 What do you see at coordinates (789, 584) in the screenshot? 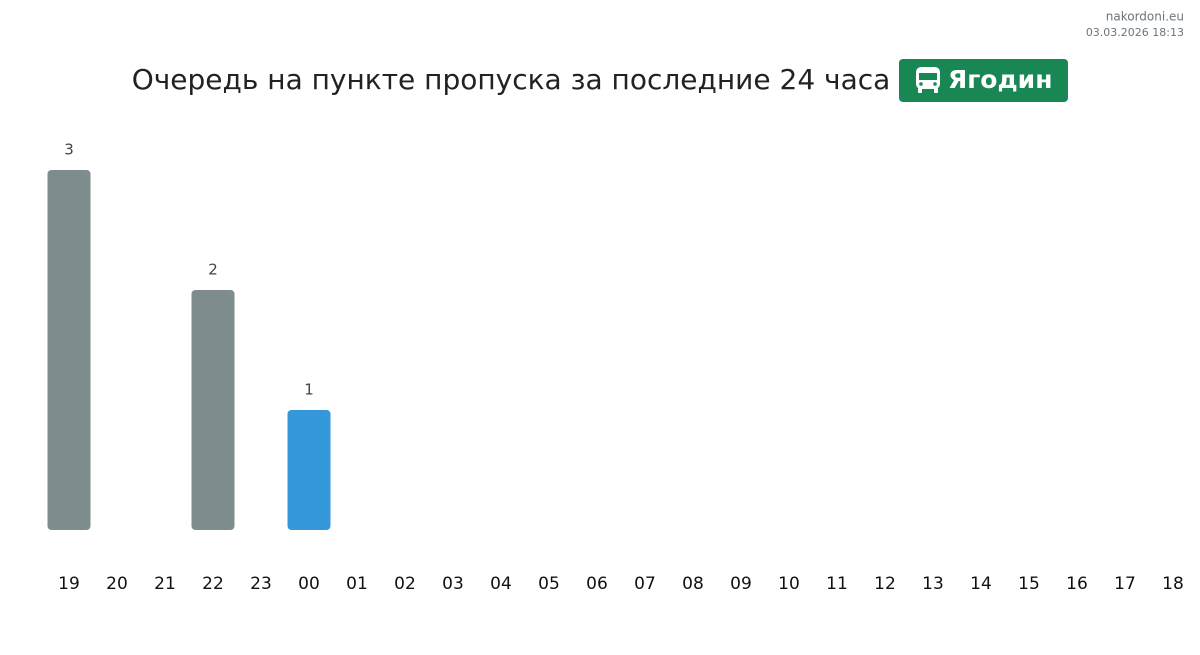
I see `x-tick-label: 10` at bounding box center [789, 584].